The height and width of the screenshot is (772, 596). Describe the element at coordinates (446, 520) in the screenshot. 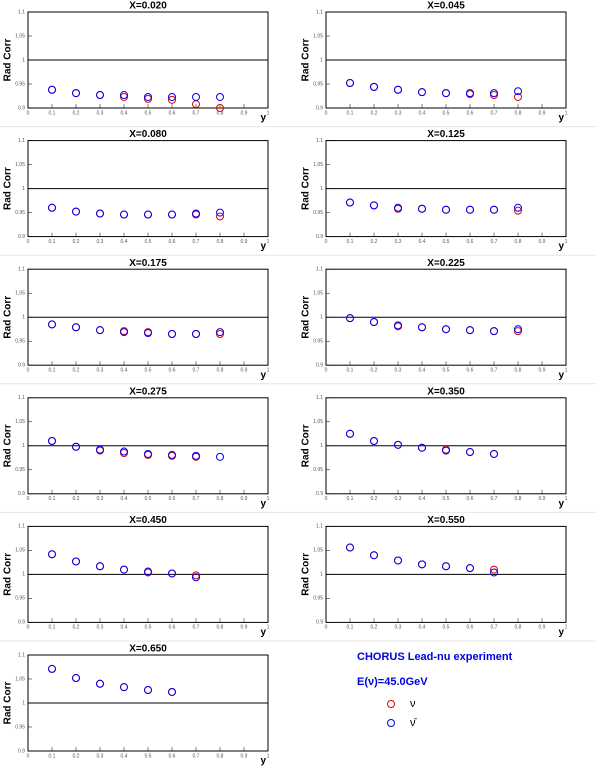

I see `panel-title: X=0.550` at that location.